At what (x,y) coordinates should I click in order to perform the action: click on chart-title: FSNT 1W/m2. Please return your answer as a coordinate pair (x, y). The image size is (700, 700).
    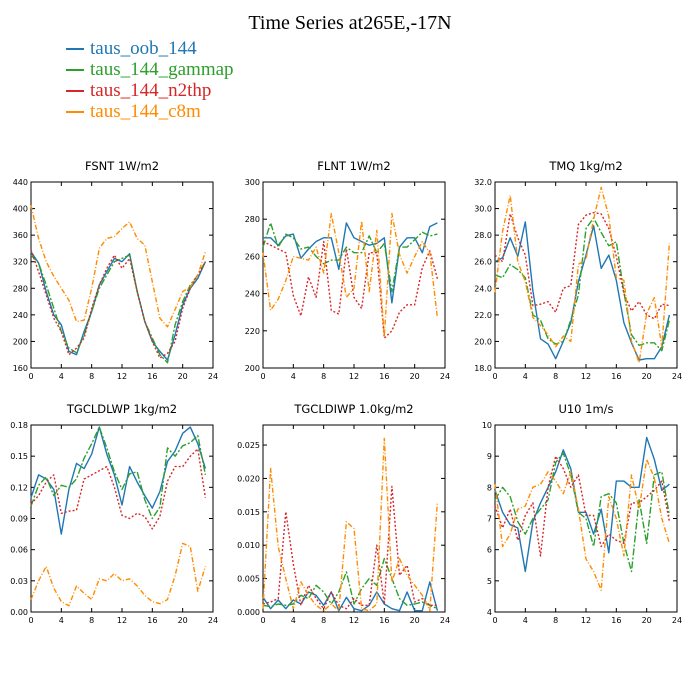
    Looking at the image, I should click on (122, 166).